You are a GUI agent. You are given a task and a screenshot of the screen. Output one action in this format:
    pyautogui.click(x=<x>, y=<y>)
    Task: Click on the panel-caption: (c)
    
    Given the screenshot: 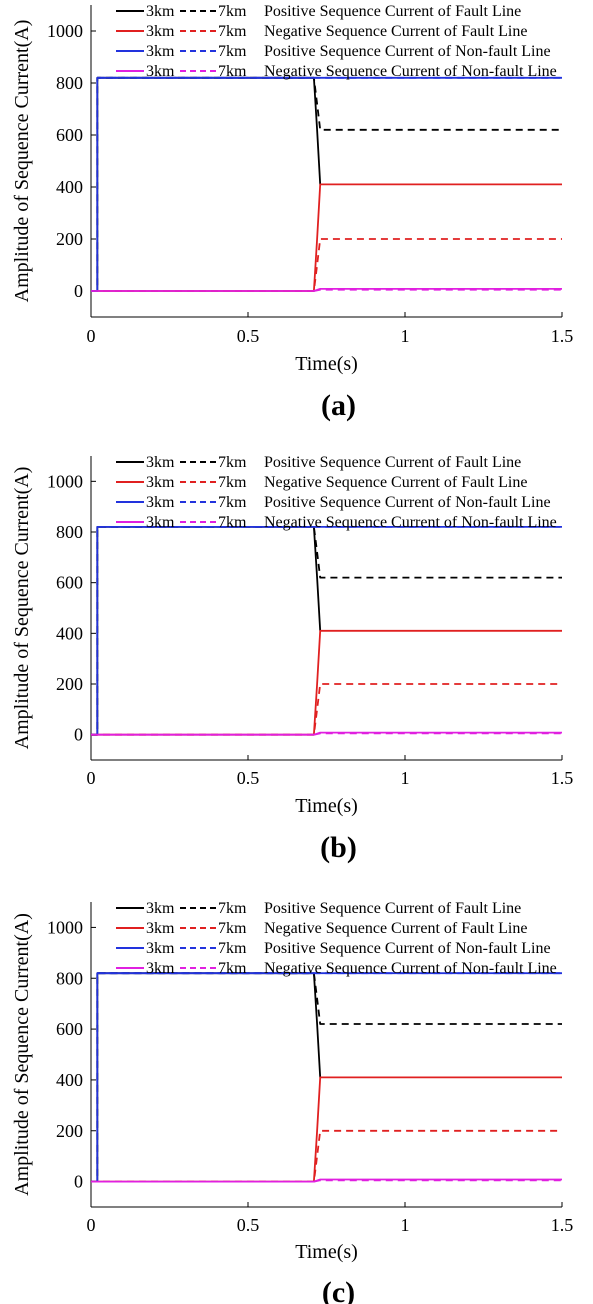 What is the action you would take?
    pyautogui.click(x=338, y=1290)
    